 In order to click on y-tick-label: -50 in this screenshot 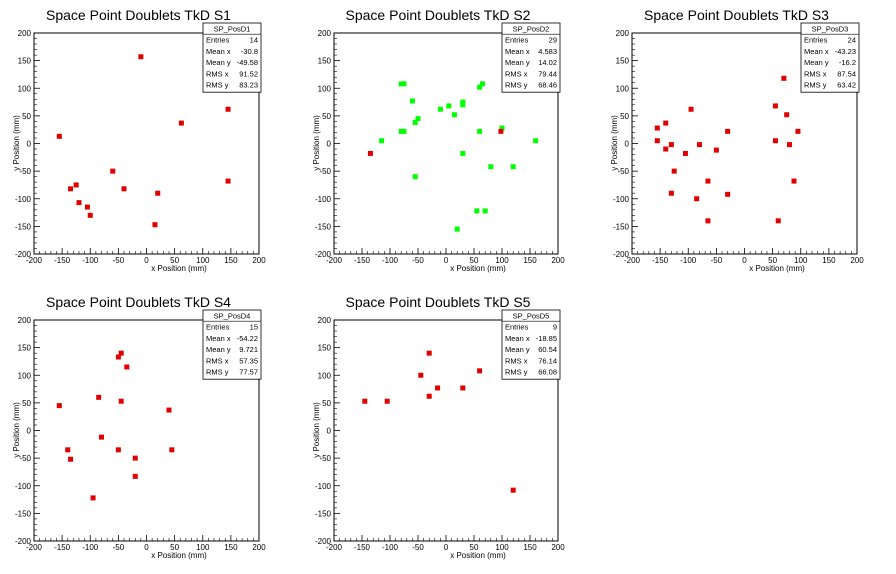, I will do `click(25, 458)`.